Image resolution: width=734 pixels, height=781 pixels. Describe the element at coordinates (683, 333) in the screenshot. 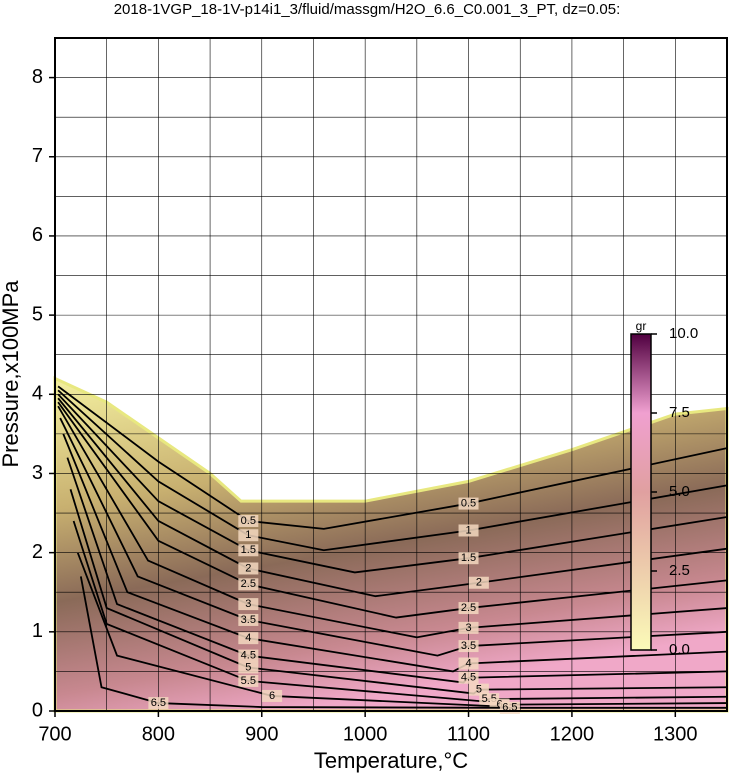

I see `colorbar-tick-label: 10.0` at that location.